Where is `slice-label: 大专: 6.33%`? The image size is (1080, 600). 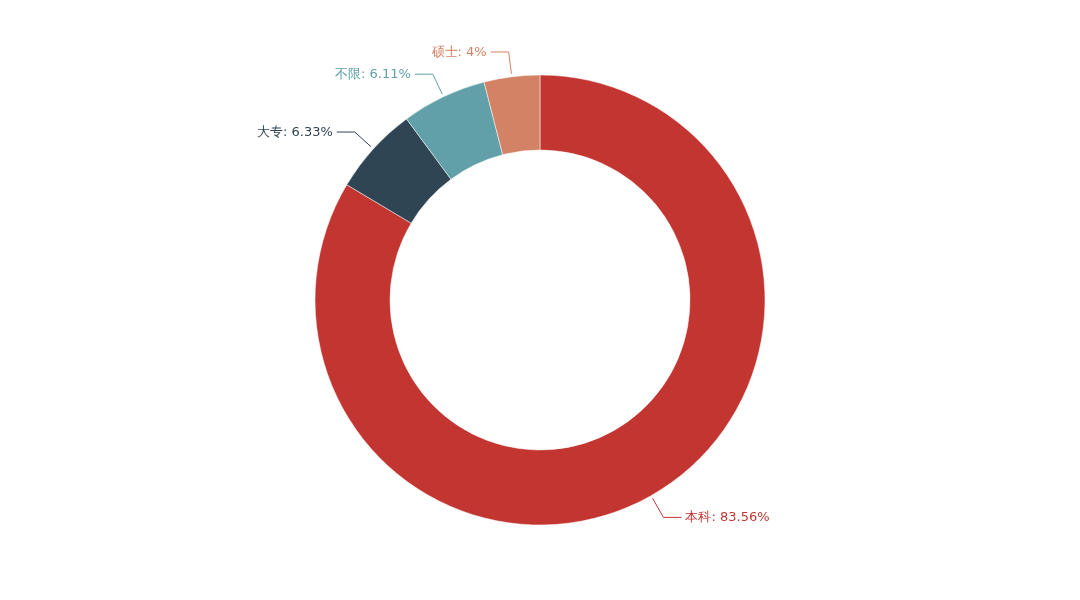
slice-label: 大专: 6.33% is located at coordinates (295, 132).